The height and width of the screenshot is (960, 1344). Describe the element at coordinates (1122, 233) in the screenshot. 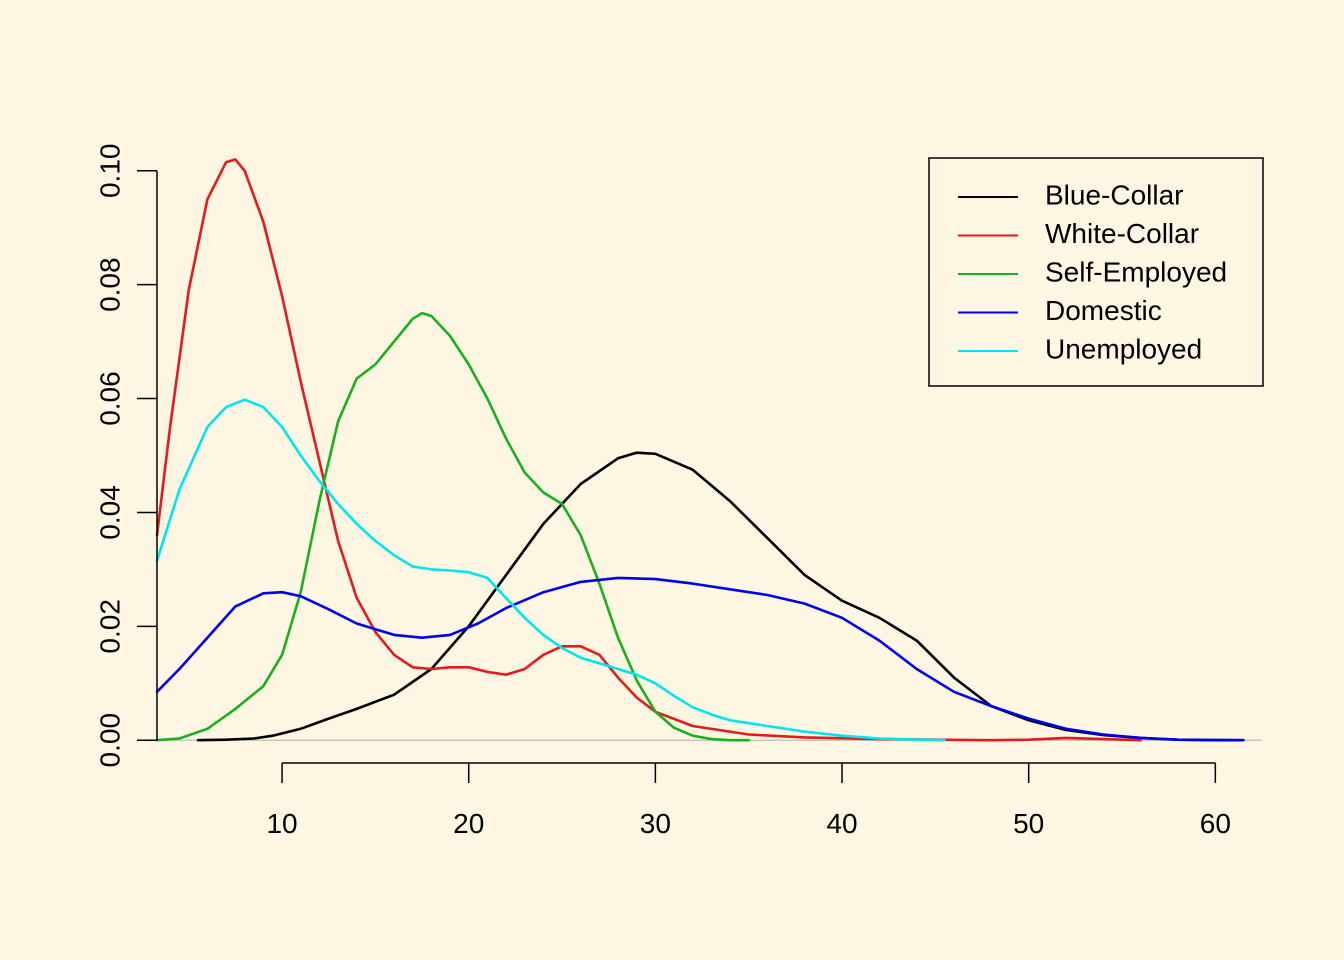

I see `legend-label-white-collar: White-Collar` at that location.